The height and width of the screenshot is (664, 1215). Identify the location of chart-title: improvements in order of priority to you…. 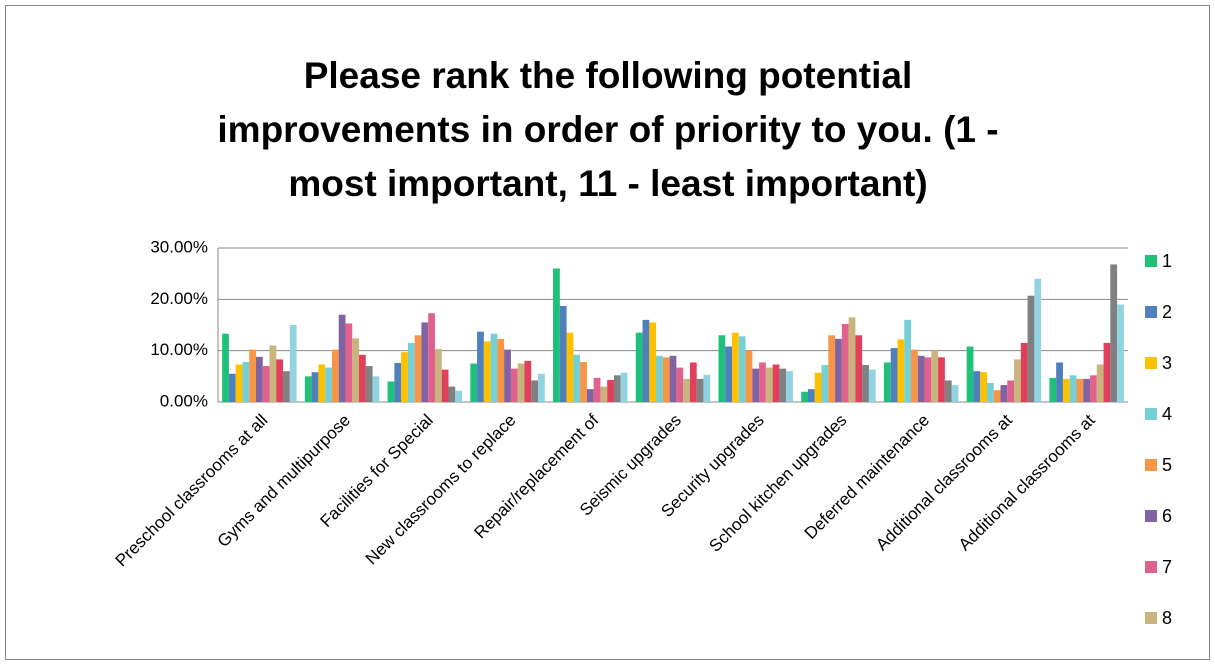
(607, 129).